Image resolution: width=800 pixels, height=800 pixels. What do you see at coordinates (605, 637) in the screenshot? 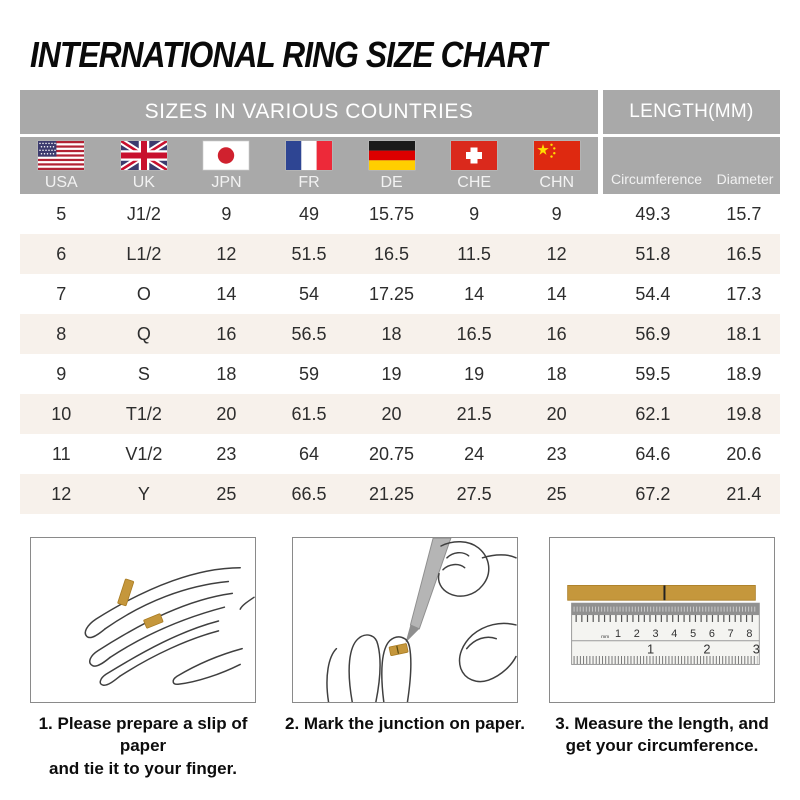
I see `svg-text: mm` at bounding box center [605, 637].